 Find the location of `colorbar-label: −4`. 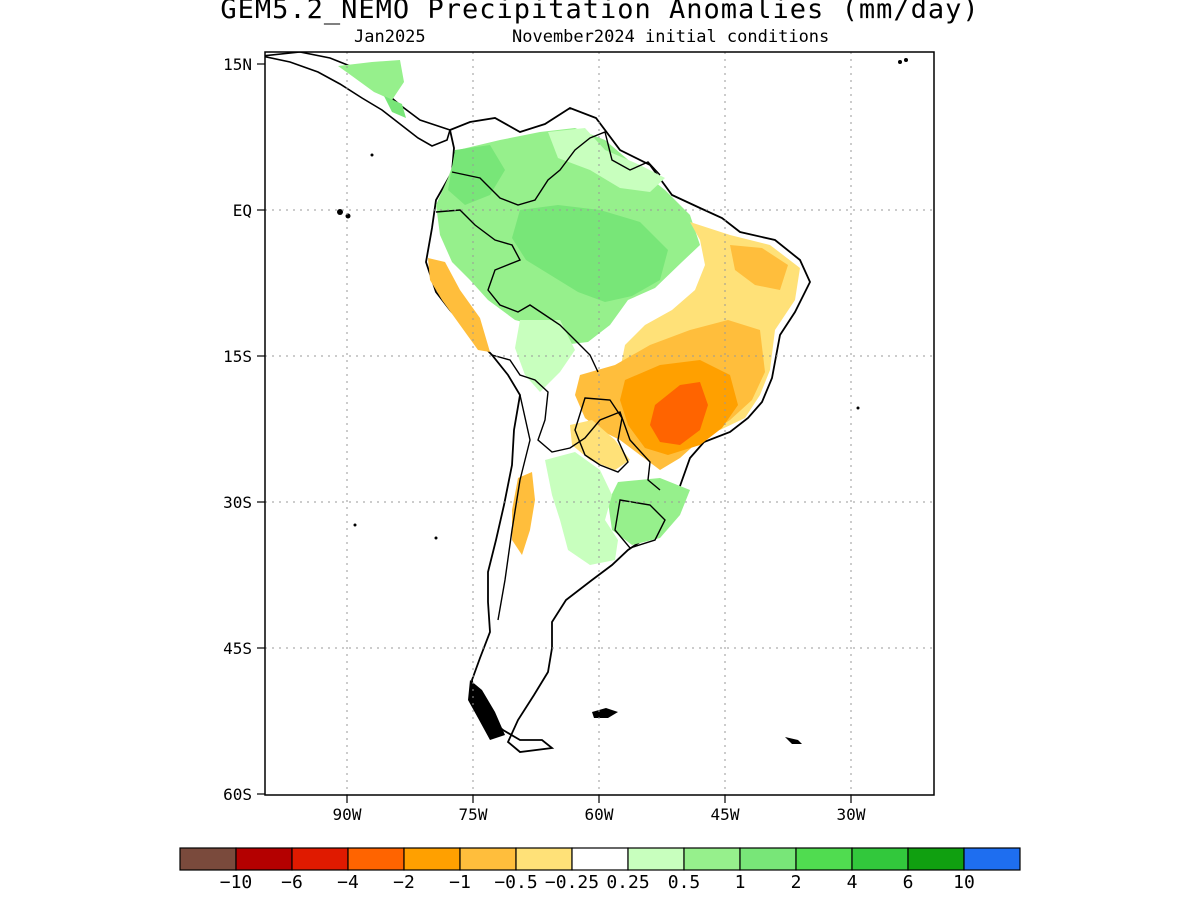

colorbar-label: −4 is located at coordinates (348, 882).